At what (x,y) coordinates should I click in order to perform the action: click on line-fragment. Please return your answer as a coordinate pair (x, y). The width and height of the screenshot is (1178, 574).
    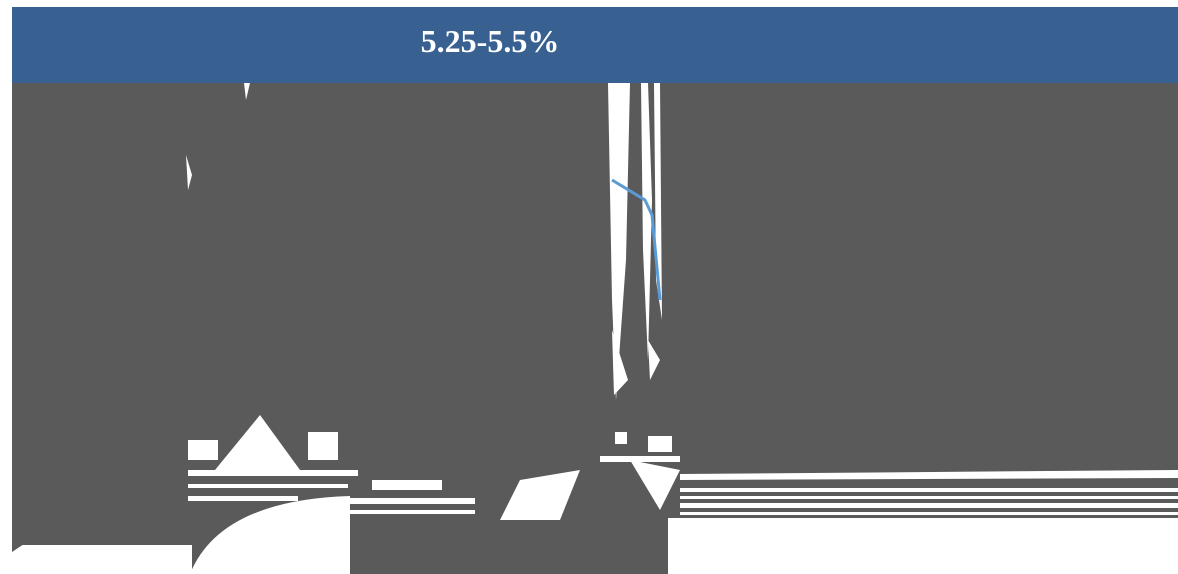
    Looking at the image, I should click on (636, 239).